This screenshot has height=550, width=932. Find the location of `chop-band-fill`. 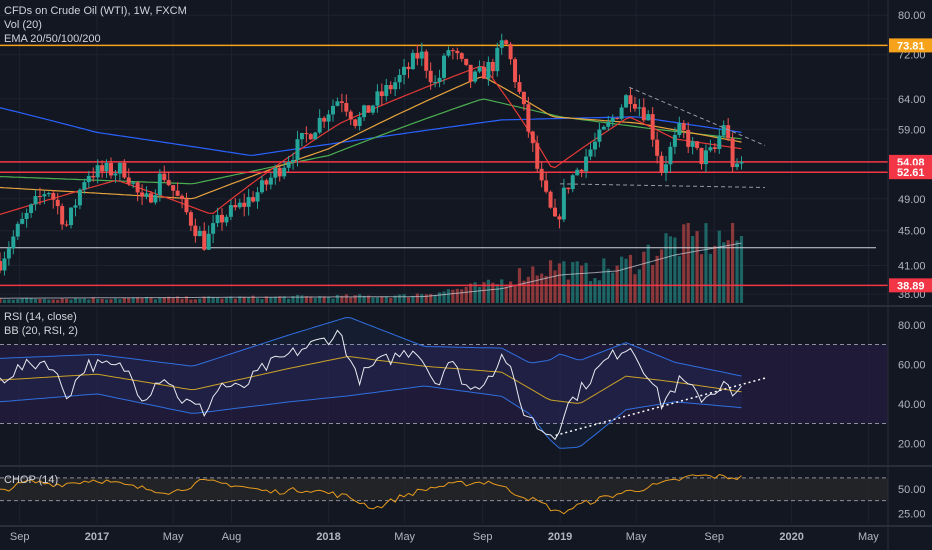

chop-band-fill is located at coordinates (444, 489).